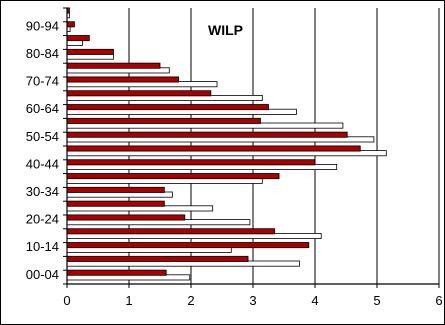 The image size is (445, 325). What do you see at coordinates (42, 108) in the screenshot?
I see `y-tick-label: 60-64` at bounding box center [42, 108].